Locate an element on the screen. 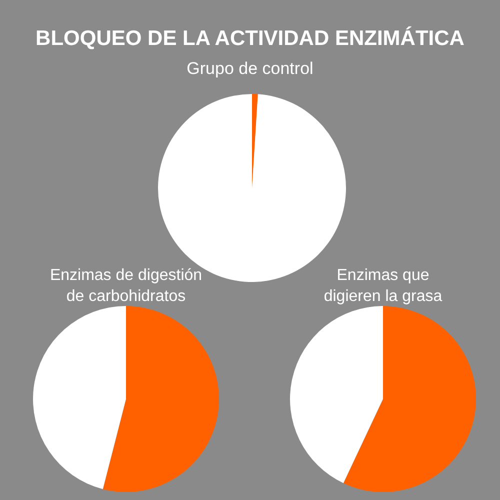 The height and width of the screenshot is (500, 500). chart-title: BLOQUEO DE LA ACTIVIDAD ENZIMÁTICA is located at coordinates (250, 38).